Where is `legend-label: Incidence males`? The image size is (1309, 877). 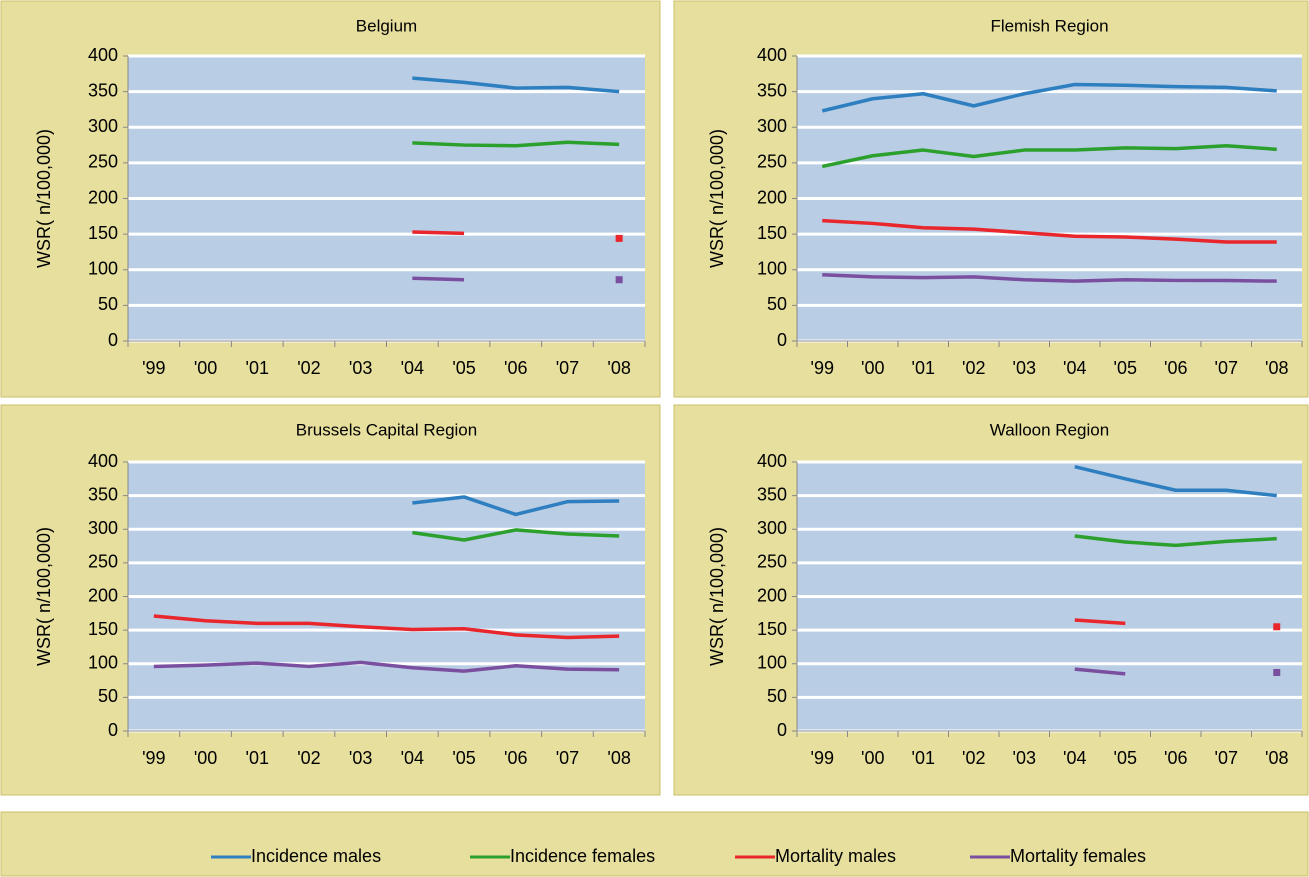
legend-label: Incidence males is located at coordinates (316, 856).